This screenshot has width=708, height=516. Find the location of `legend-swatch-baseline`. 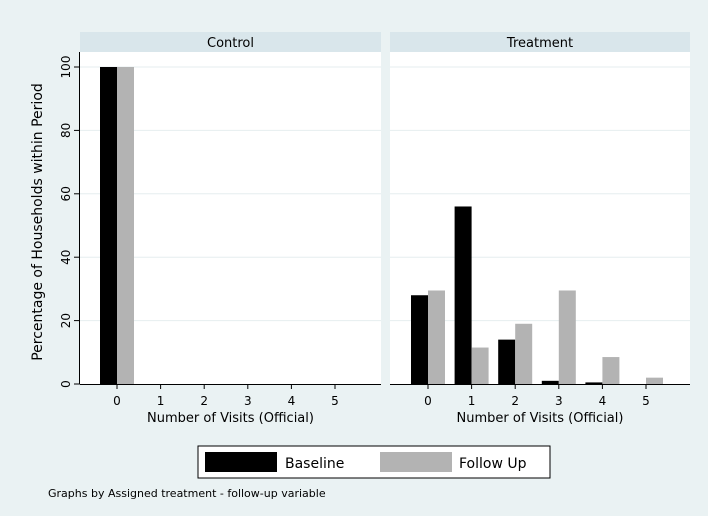

legend-swatch-baseline is located at coordinates (241, 462).